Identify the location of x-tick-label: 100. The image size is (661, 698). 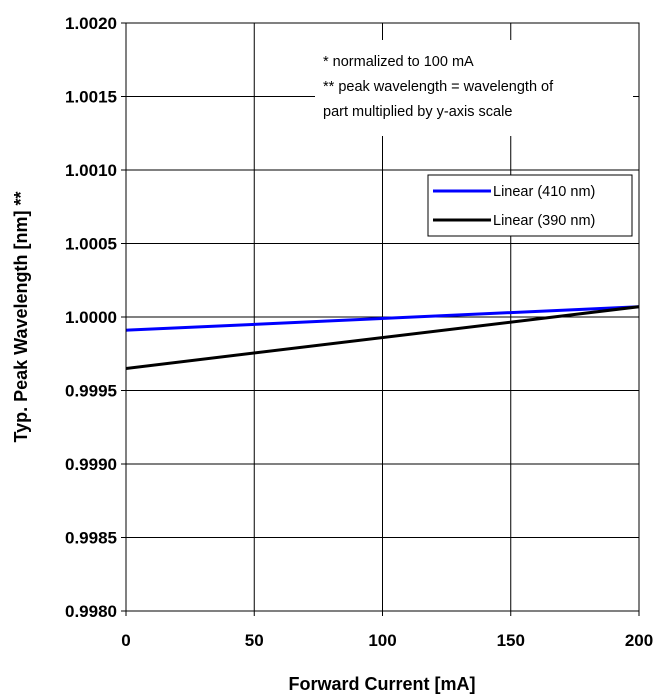
(382, 640).